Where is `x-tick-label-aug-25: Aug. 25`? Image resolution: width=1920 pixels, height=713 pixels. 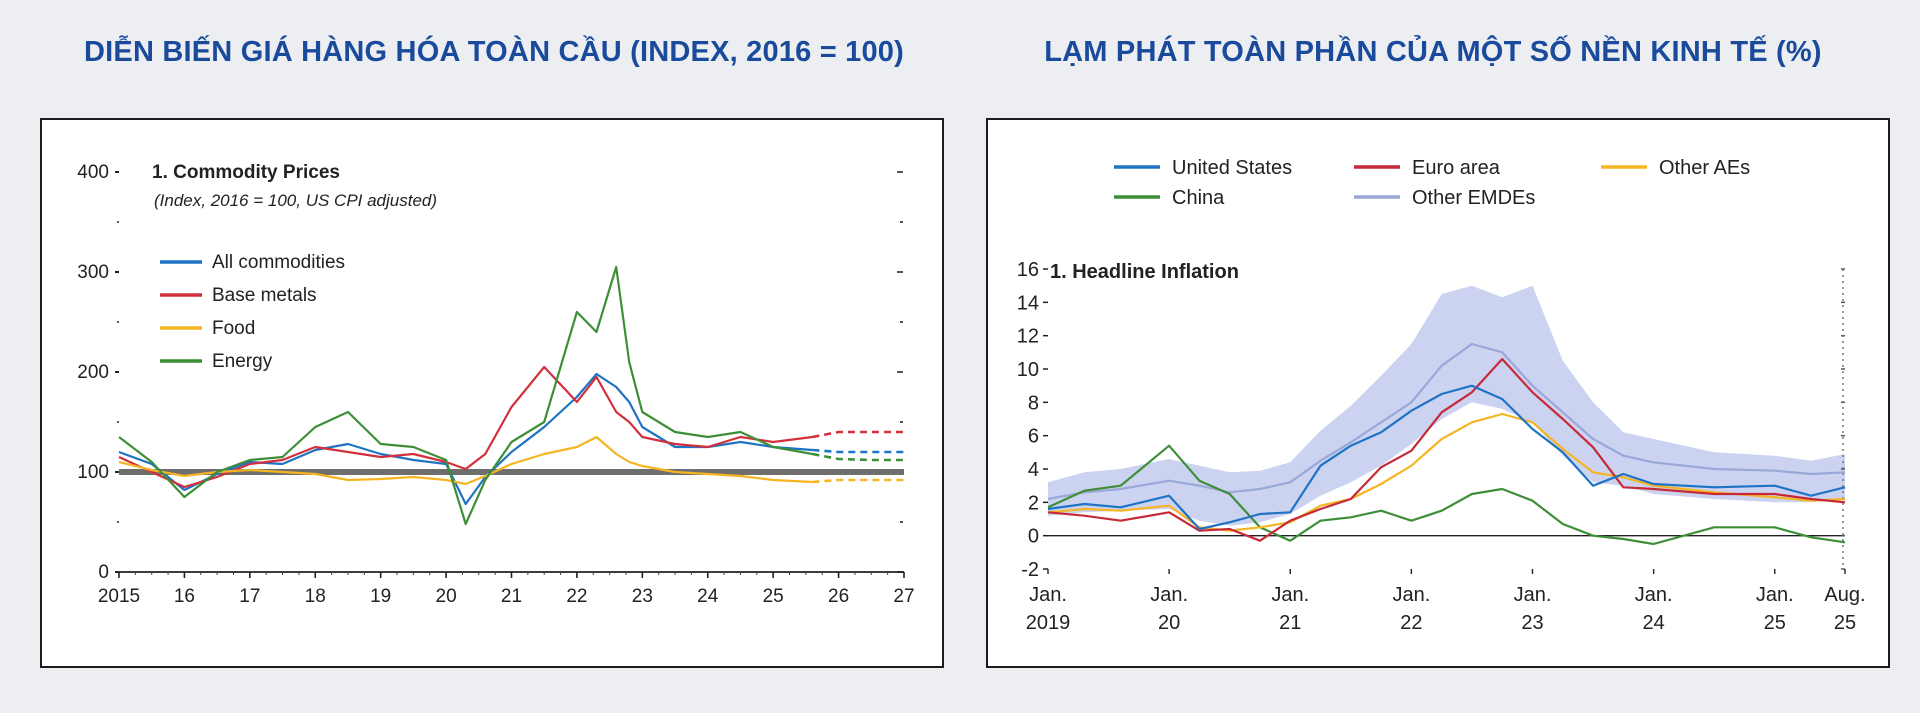
x-tick-label-aug-25: Aug. 25 is located at coordinates (1844, 609).